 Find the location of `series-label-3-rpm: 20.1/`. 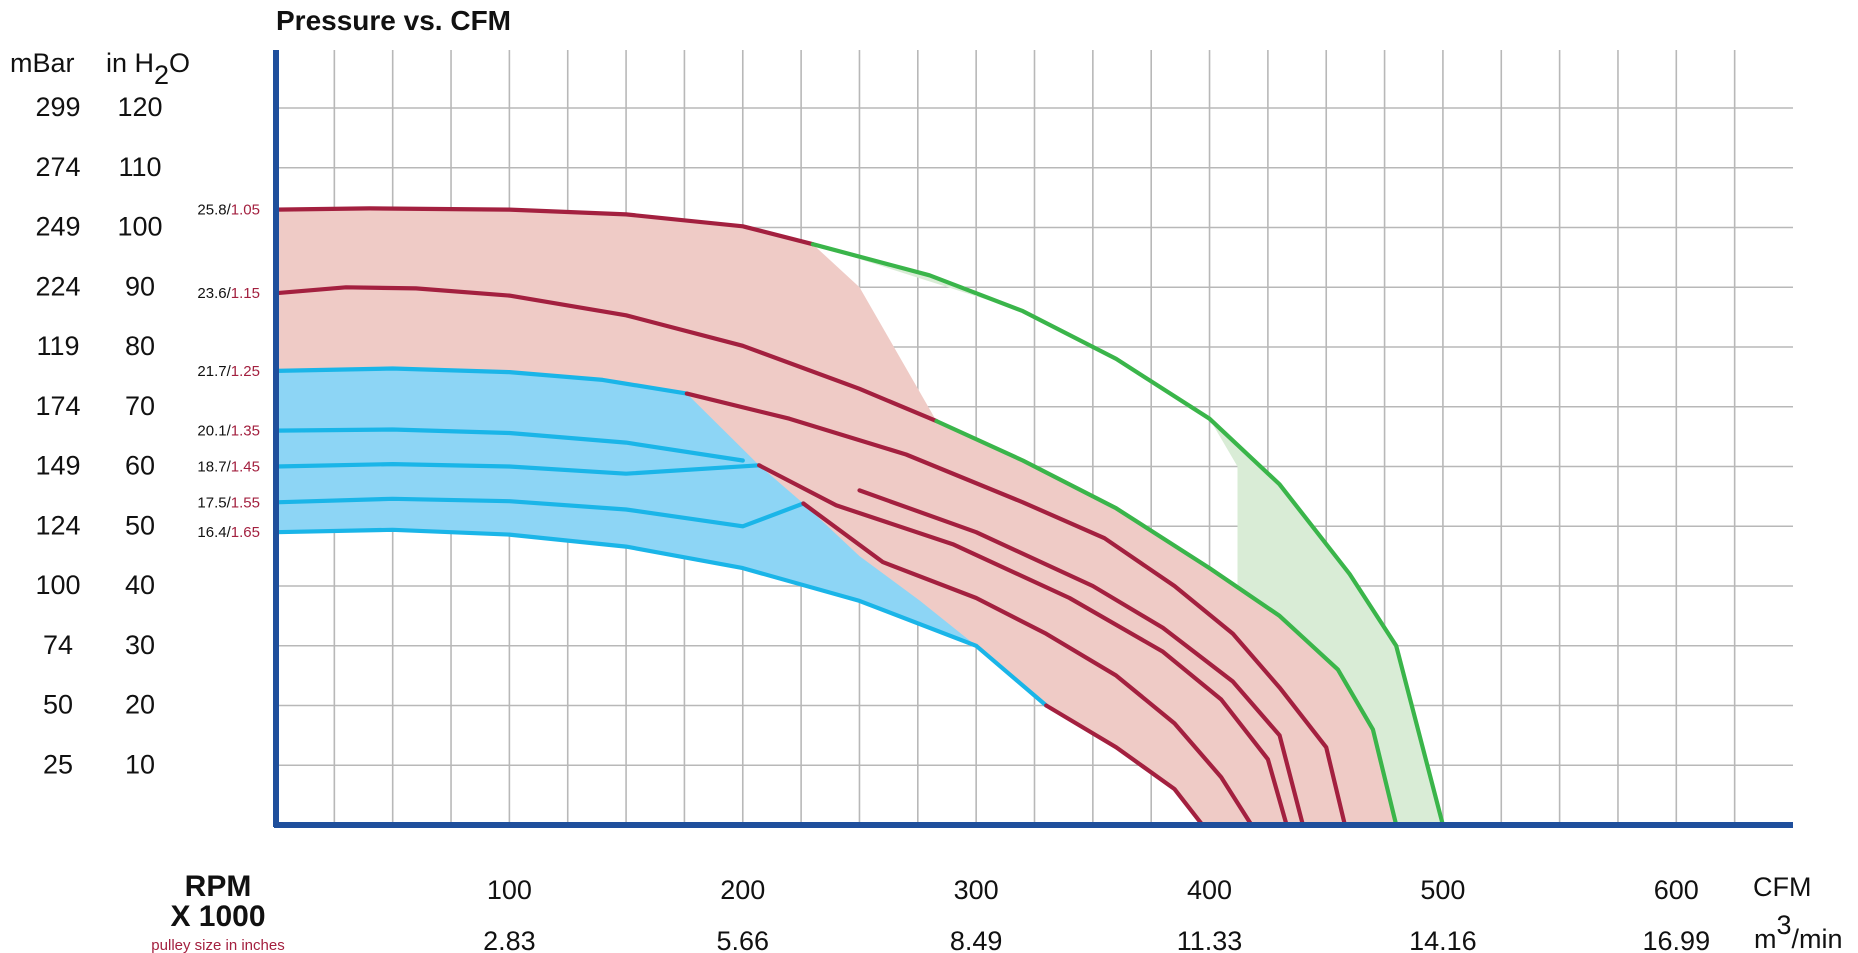

series-label-3-rpm: 20.1/ is located at coordinates (214, 431).